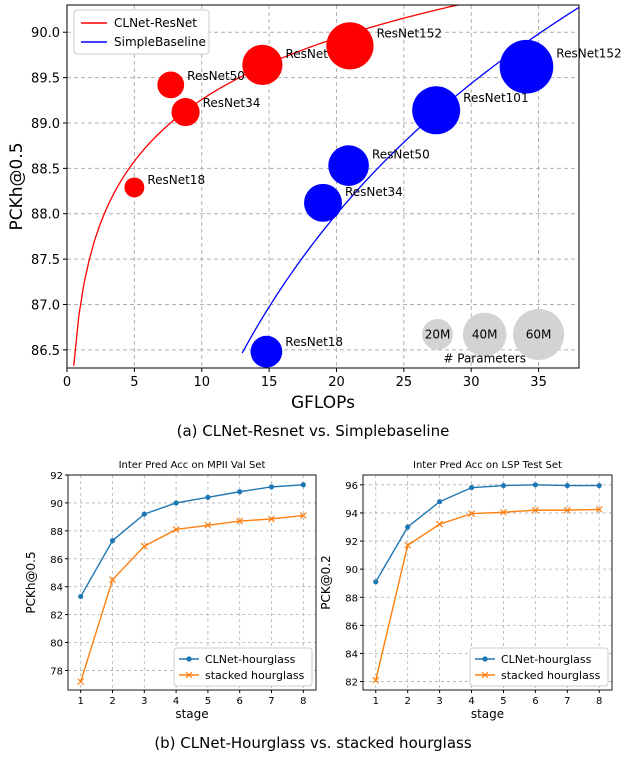 This screenshot has width=627, height=758. What do you see at coordinates (471, 701) in the screenshot?
I see `chart-b2-xtick-label: 4` at bounding box center [471, 701].